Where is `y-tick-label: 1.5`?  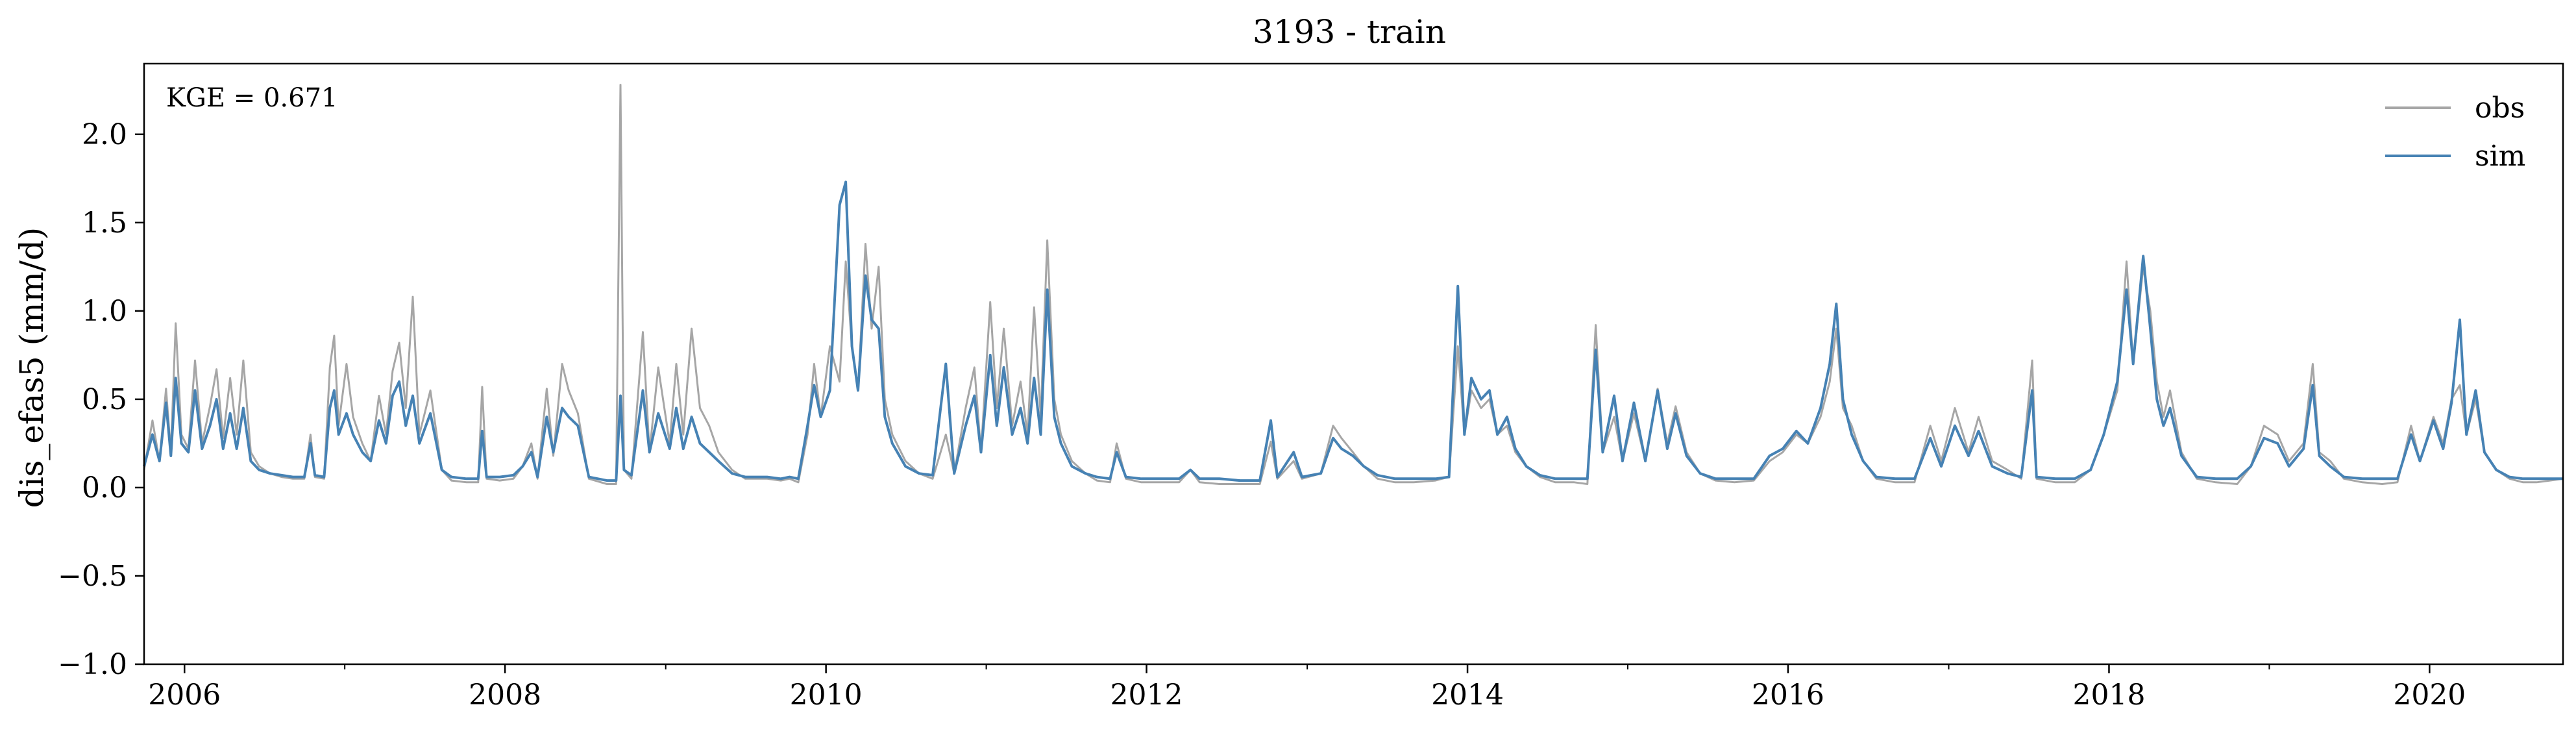 y-tick-label: 1.5 is located at coordinates (104, 223).